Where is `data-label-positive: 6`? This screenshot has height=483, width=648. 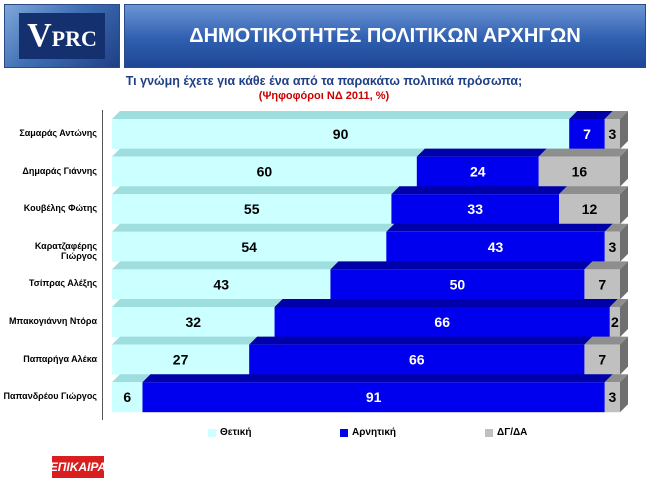 data-label-positive: 6 is located at coordinates (127, 397).